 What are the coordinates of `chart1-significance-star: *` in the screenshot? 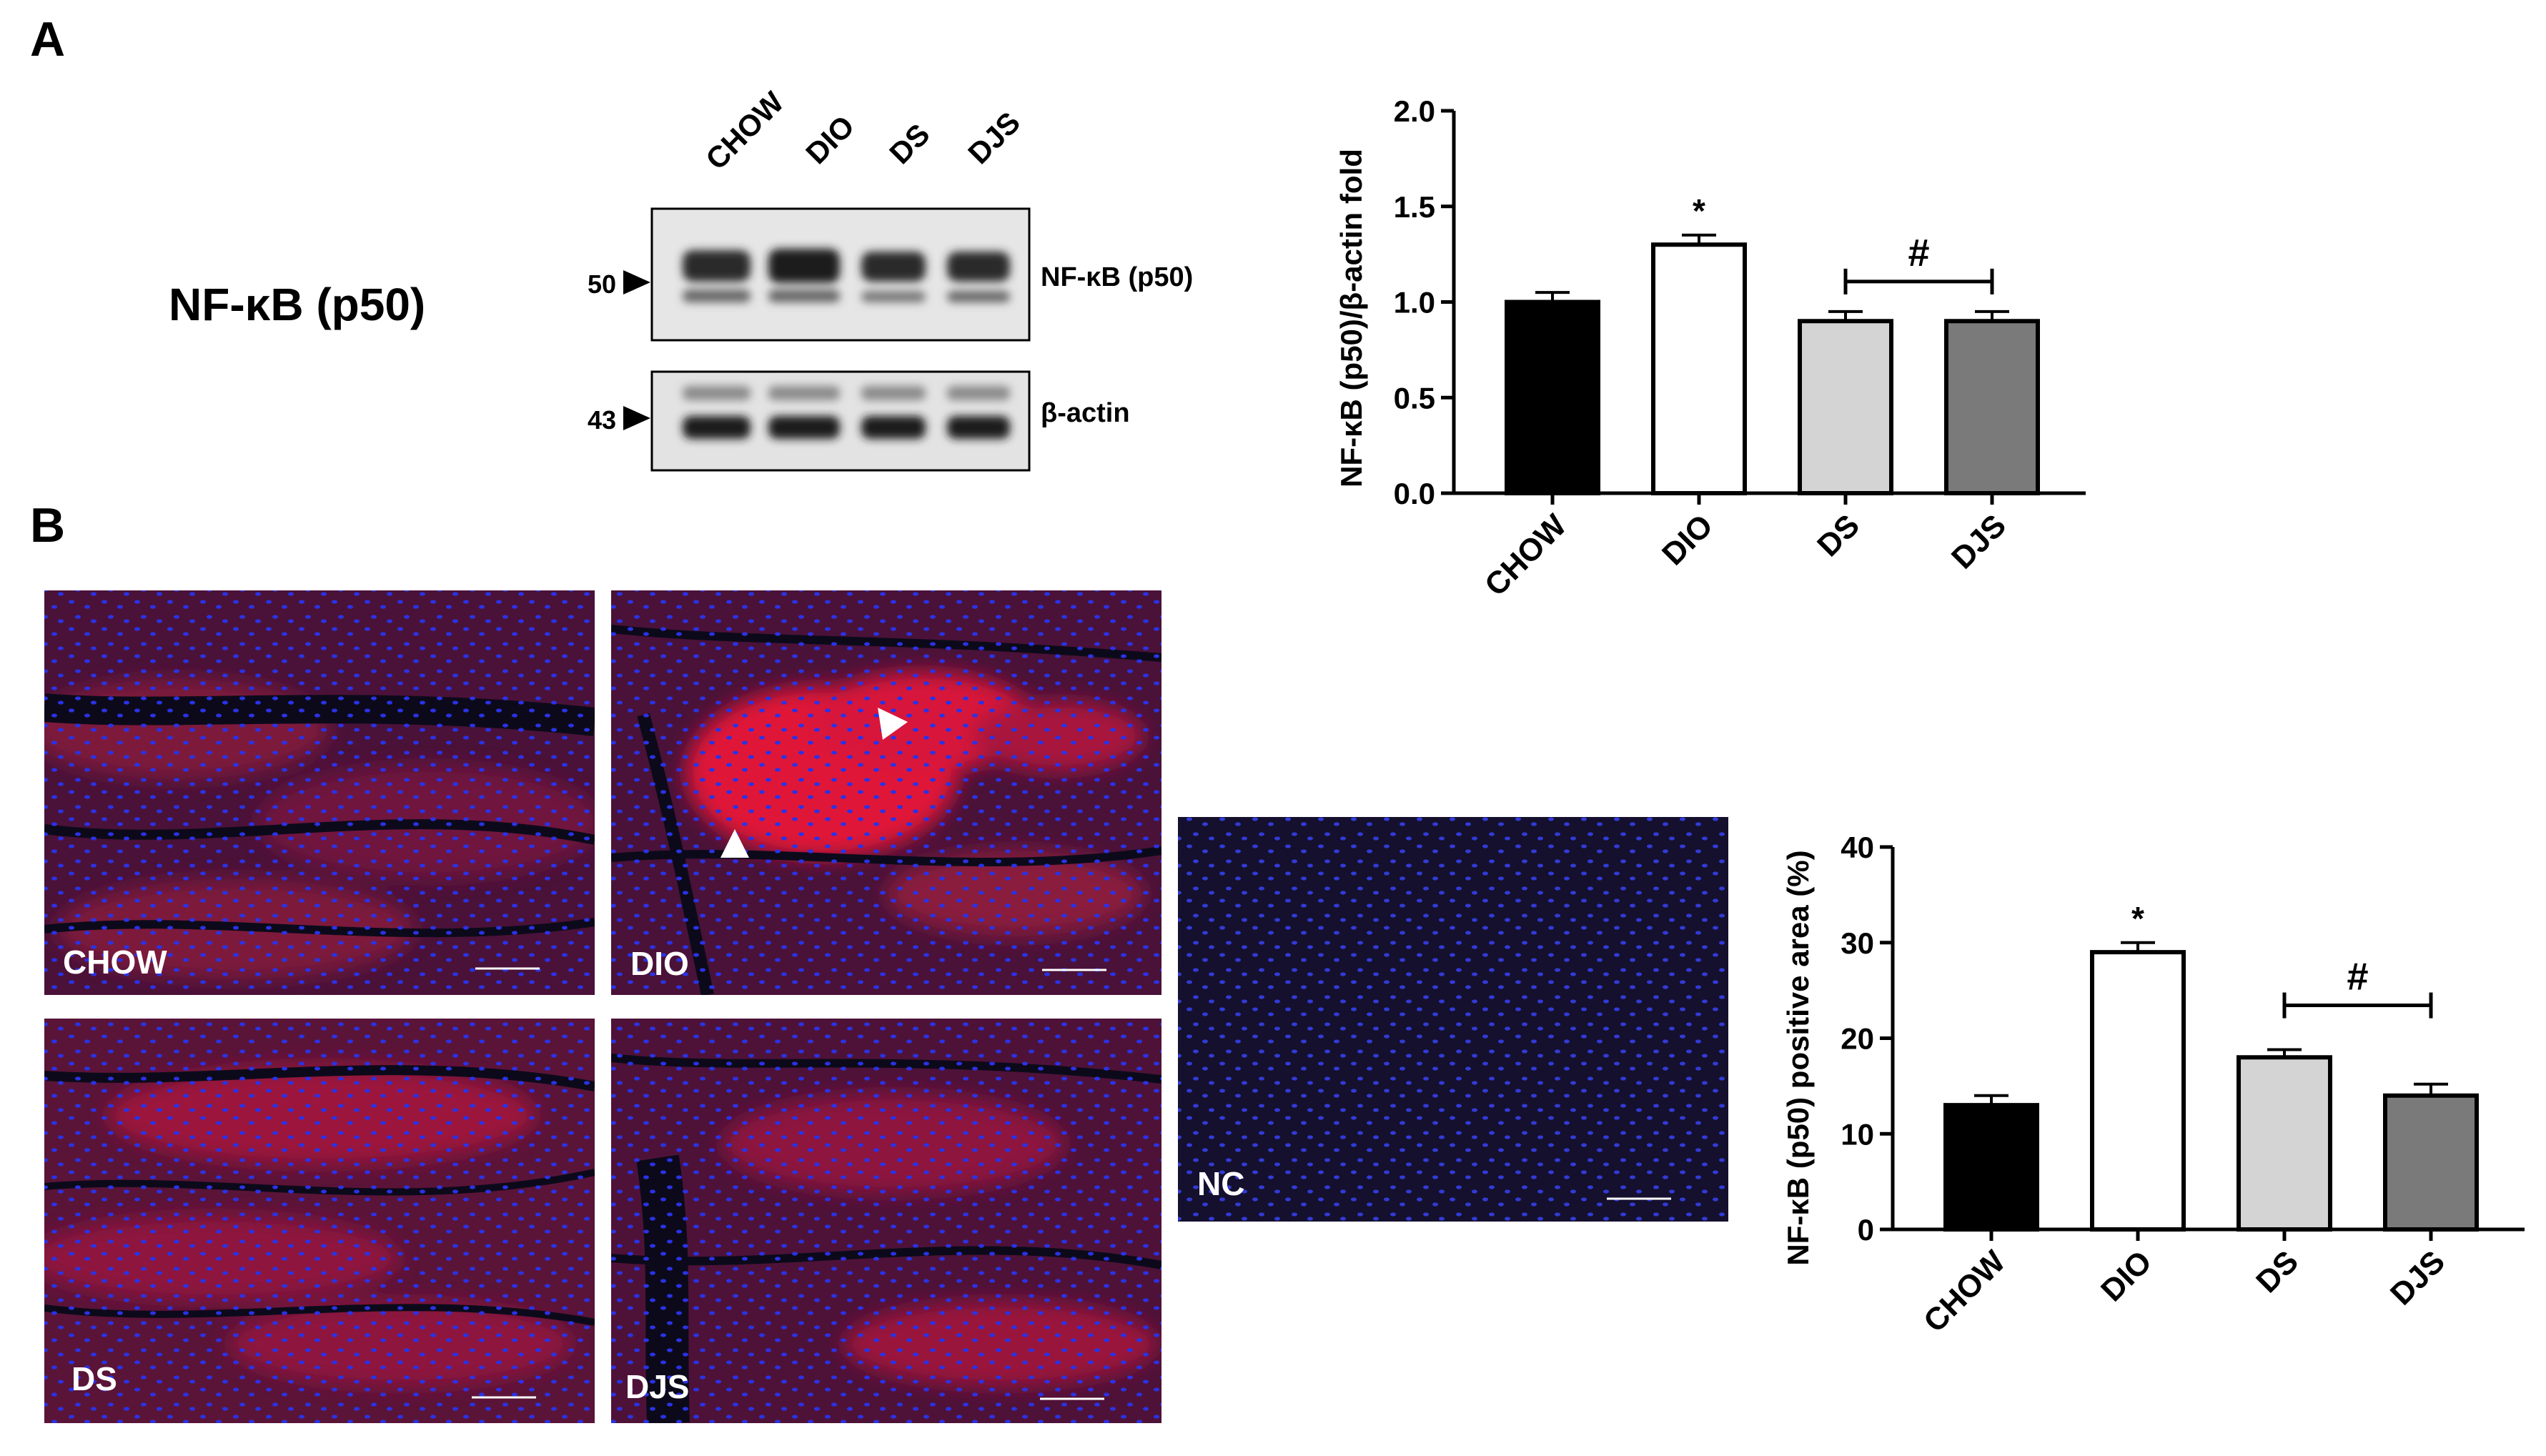 It's located at (1699, 210).